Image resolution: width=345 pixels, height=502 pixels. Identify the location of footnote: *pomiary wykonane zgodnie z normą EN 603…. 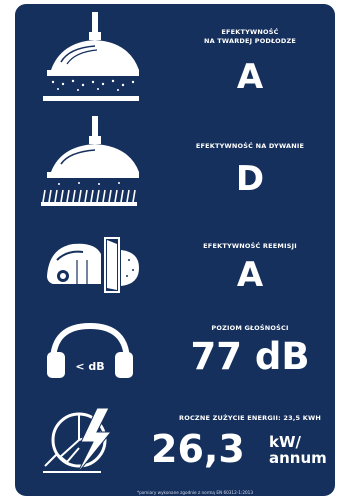
(195, 492).